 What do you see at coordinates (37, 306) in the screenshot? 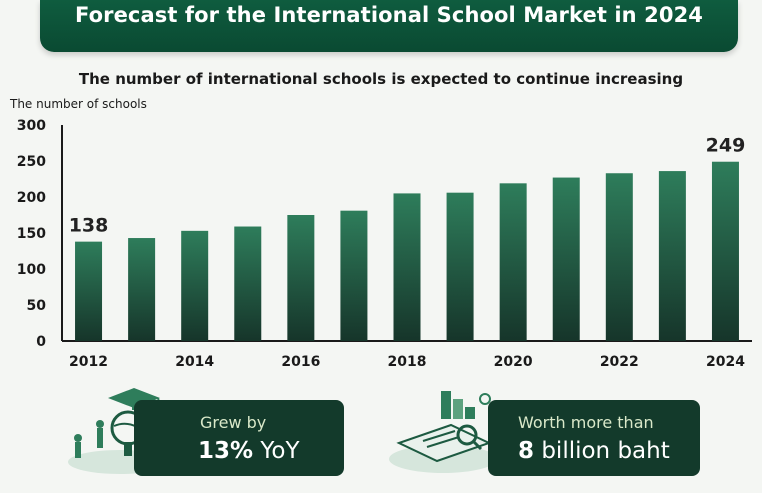
I see `y-tick-label: 50` at bounding box center [37, 306].